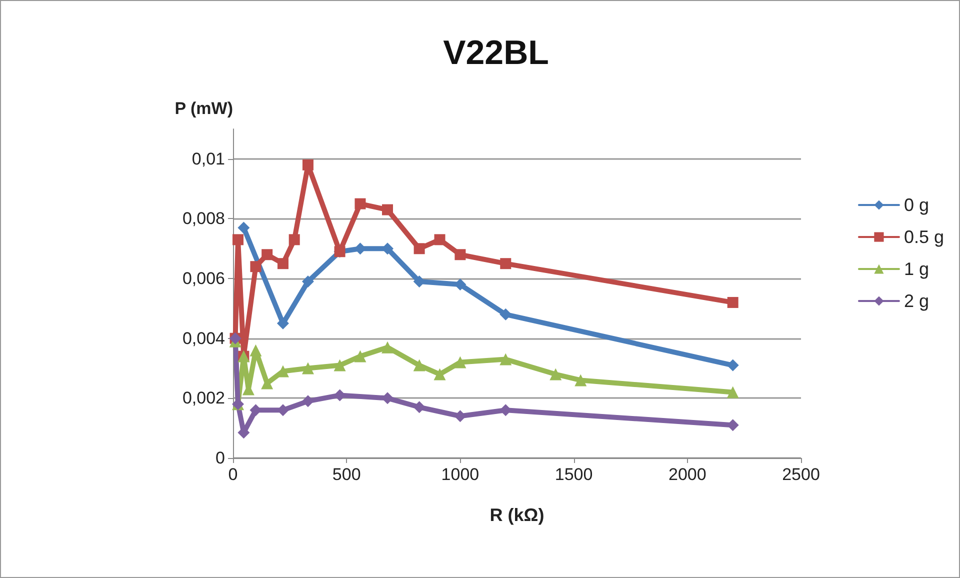 This screenshot has width=960, height=578. What do you see at coordinates (916, 205) in the screenshot?
I see `legend-label: 0 g` at bounding box center [916, 205].